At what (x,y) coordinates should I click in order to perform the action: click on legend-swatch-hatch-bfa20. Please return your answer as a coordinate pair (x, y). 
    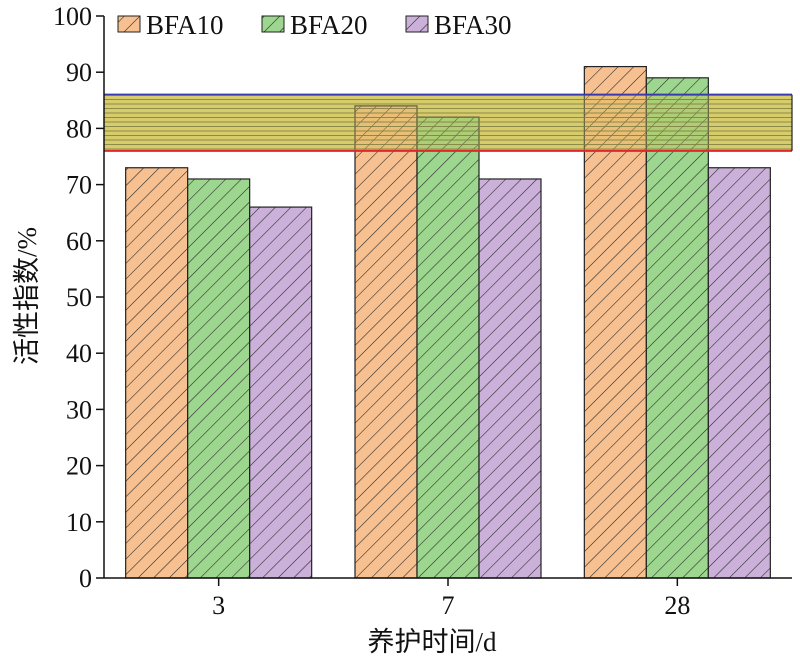
    Looking at the image, I should click on (273, 24).